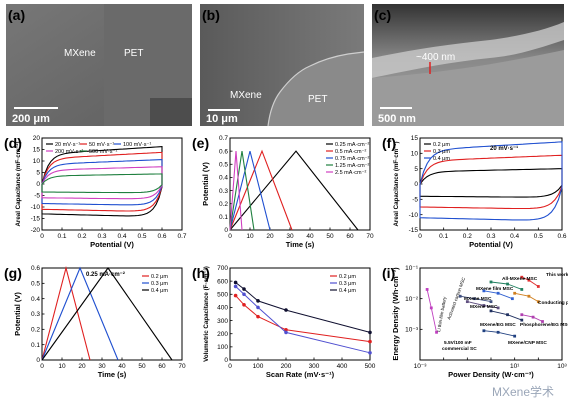 The image size is (568, 406). Describe the element at coordinates (121, 236) in the screenshot. I see `x-tick-label-d: 0.4` at that location.